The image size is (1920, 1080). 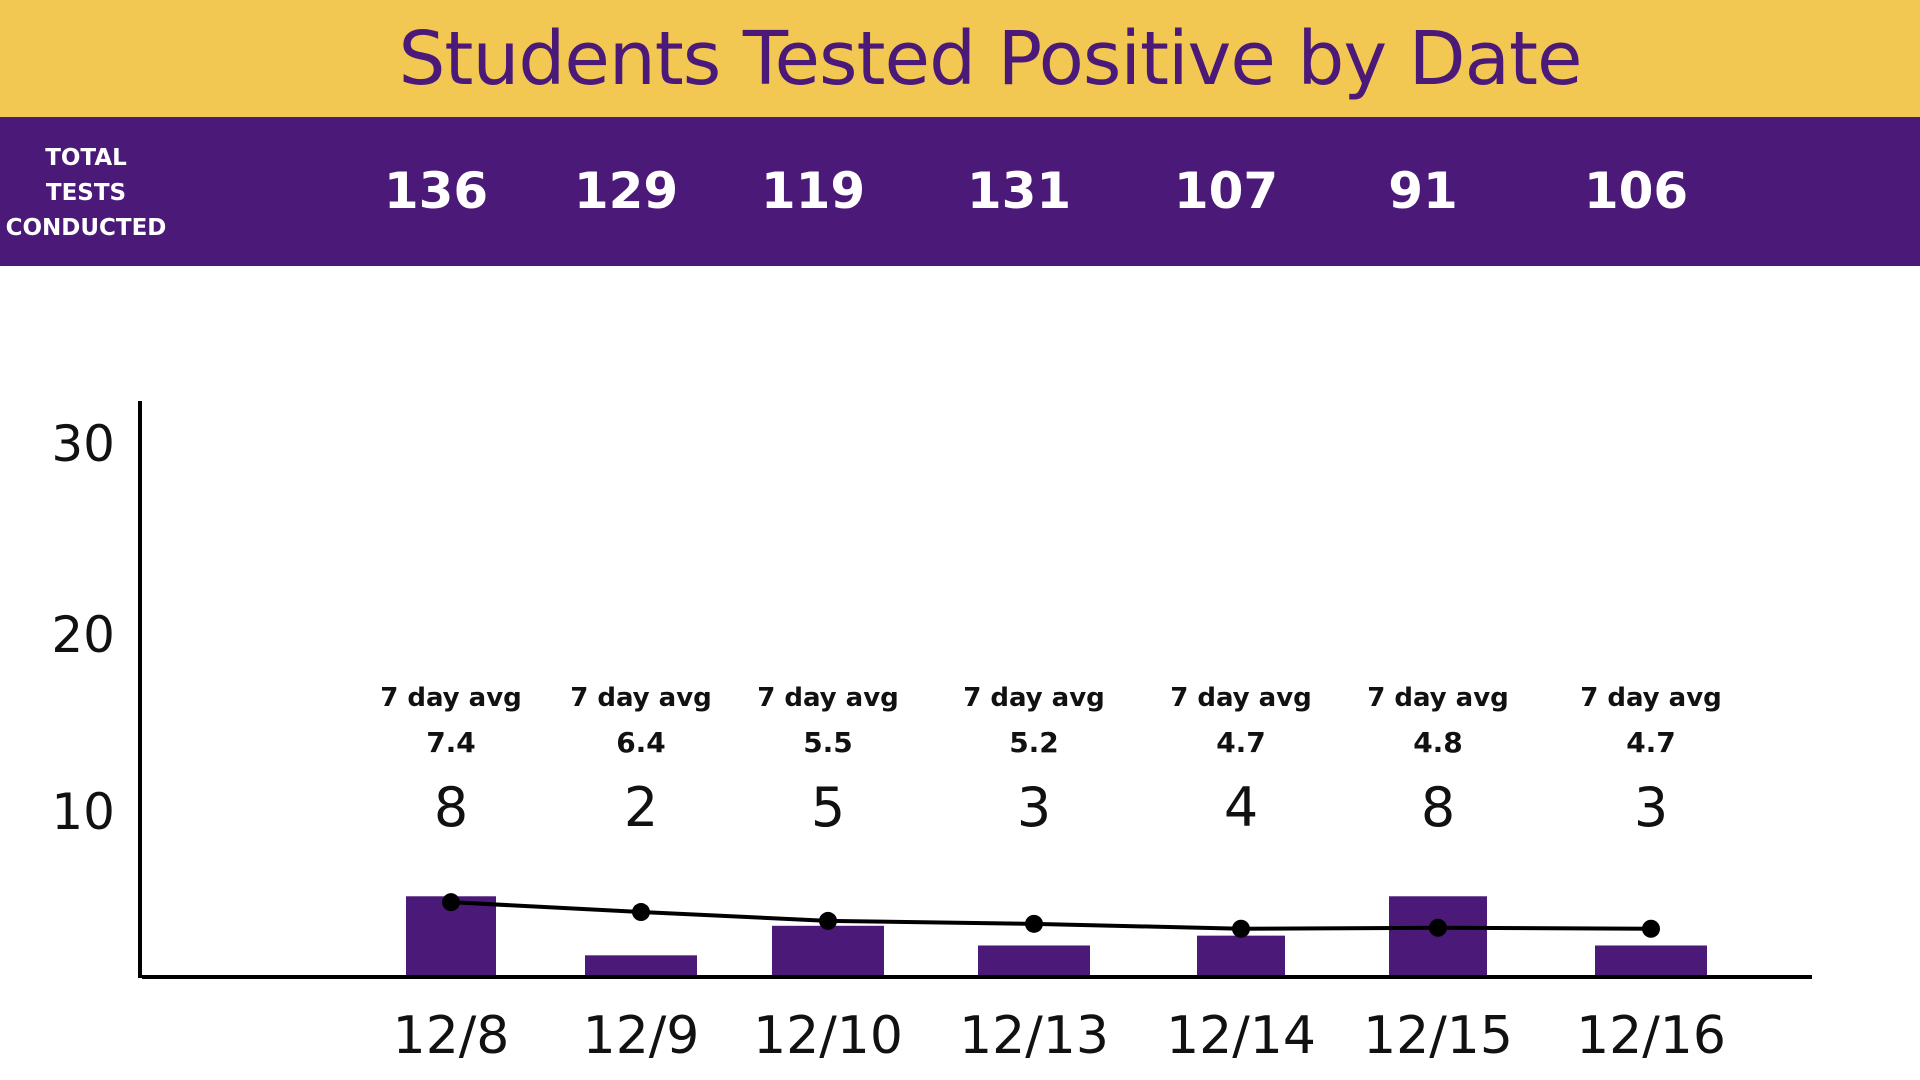 What do you see at coordinates (1438, 742) in the screenshot?
I see `avg-value-label: 4.8` at bounding box center [1438, 742].